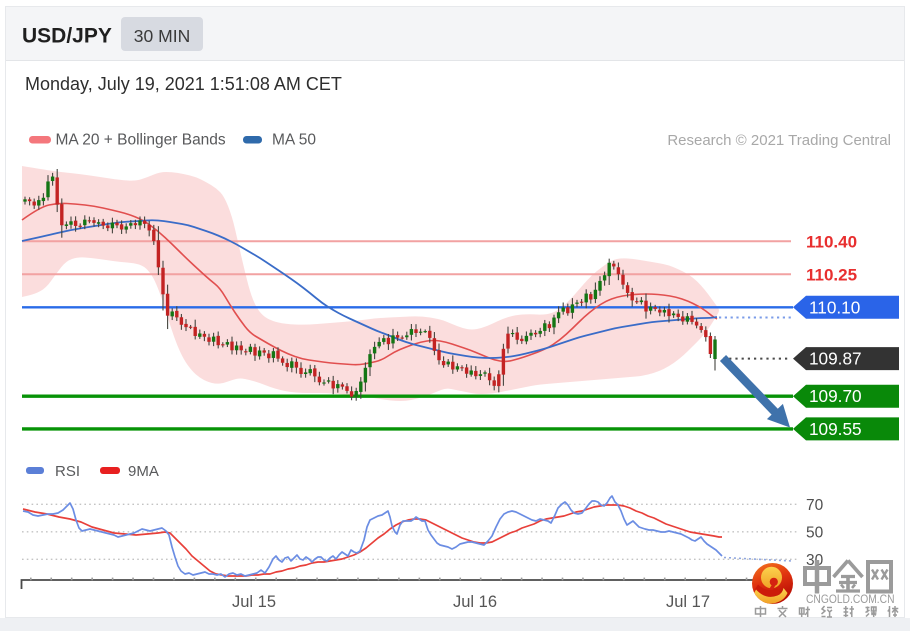 The width and height of the screenshot is (910, 631). Describe the element at coordinates (162, 36) in the screenshot. I see `svg-text: 30 MIN` at that location.